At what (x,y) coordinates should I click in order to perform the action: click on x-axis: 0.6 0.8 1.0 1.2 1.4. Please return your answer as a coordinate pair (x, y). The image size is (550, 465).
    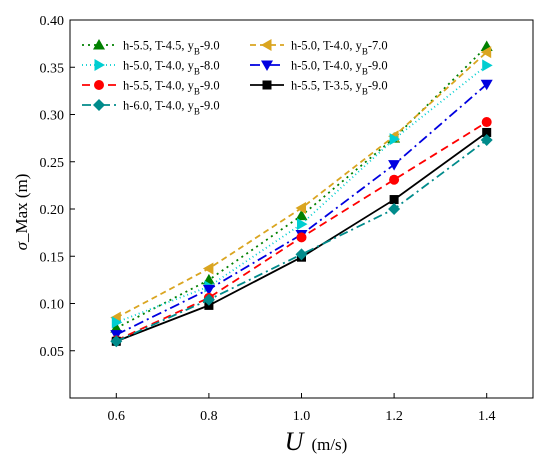
    Looking at the image, I should click on (302, 408).